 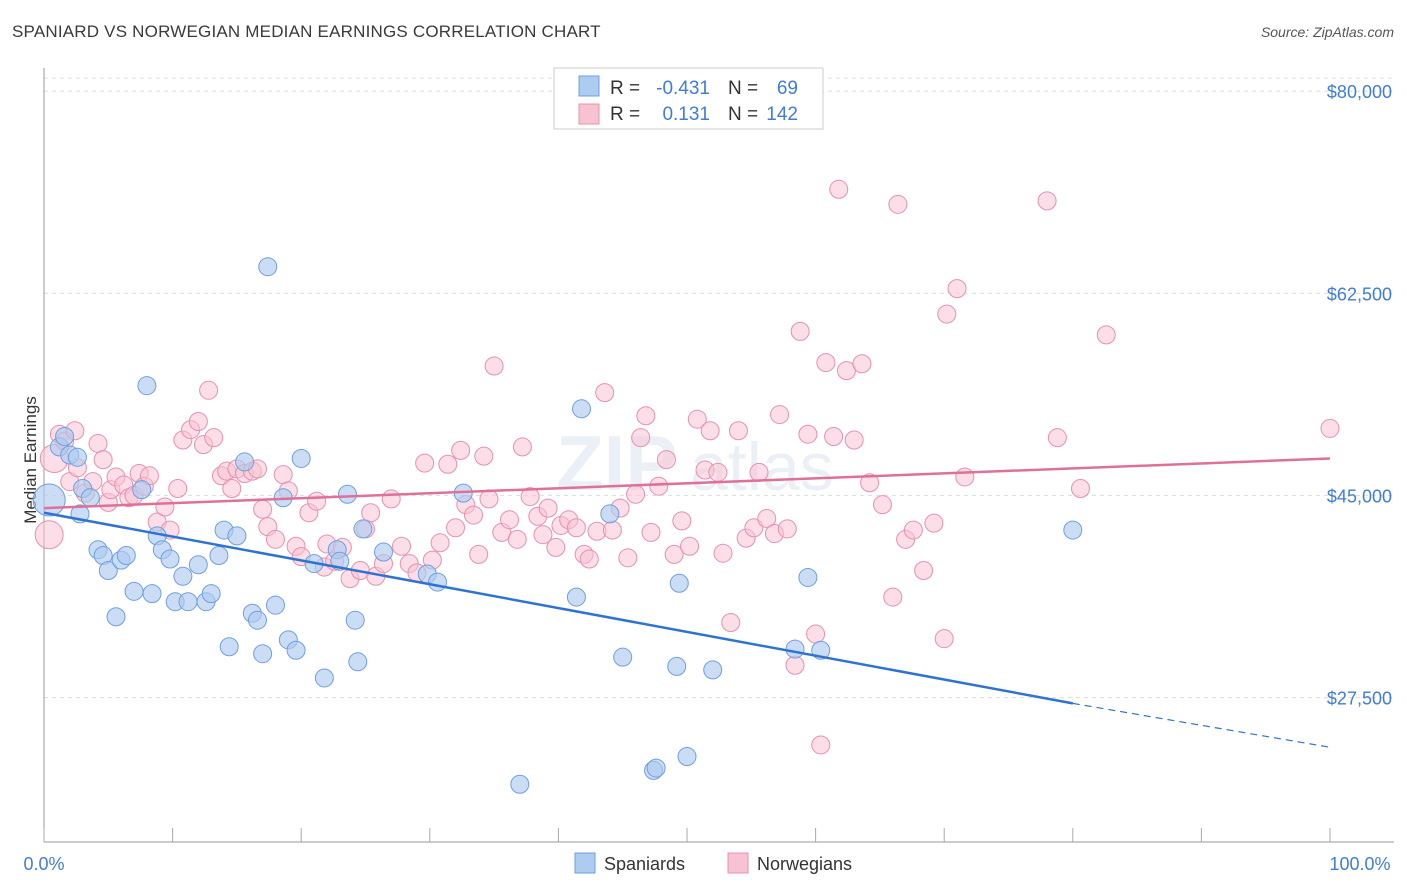 I want to click on y-axis-tick-labels: $27,500 $45,000 $62,500 $80,000, so click(x=1359, y=395).